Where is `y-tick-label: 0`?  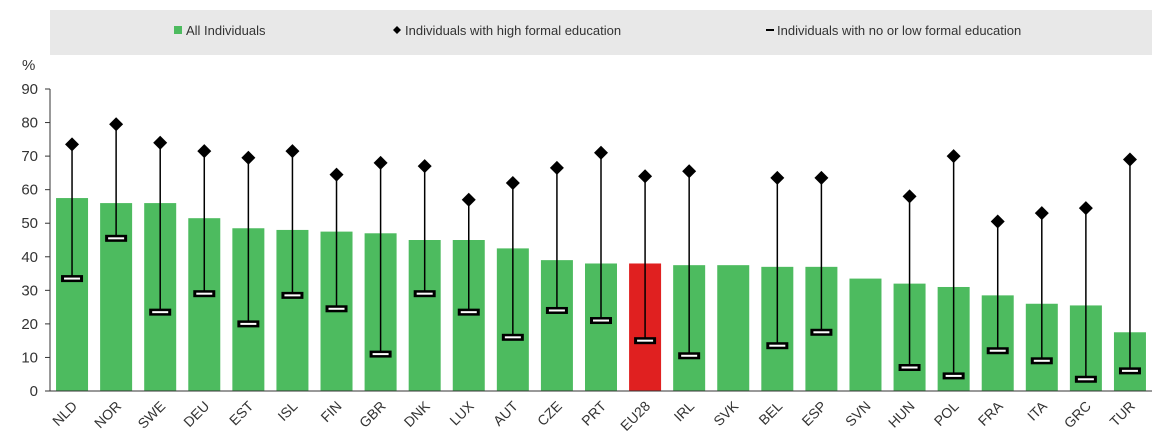
y-tick-label: 0 is located at coordinates (34, 391).